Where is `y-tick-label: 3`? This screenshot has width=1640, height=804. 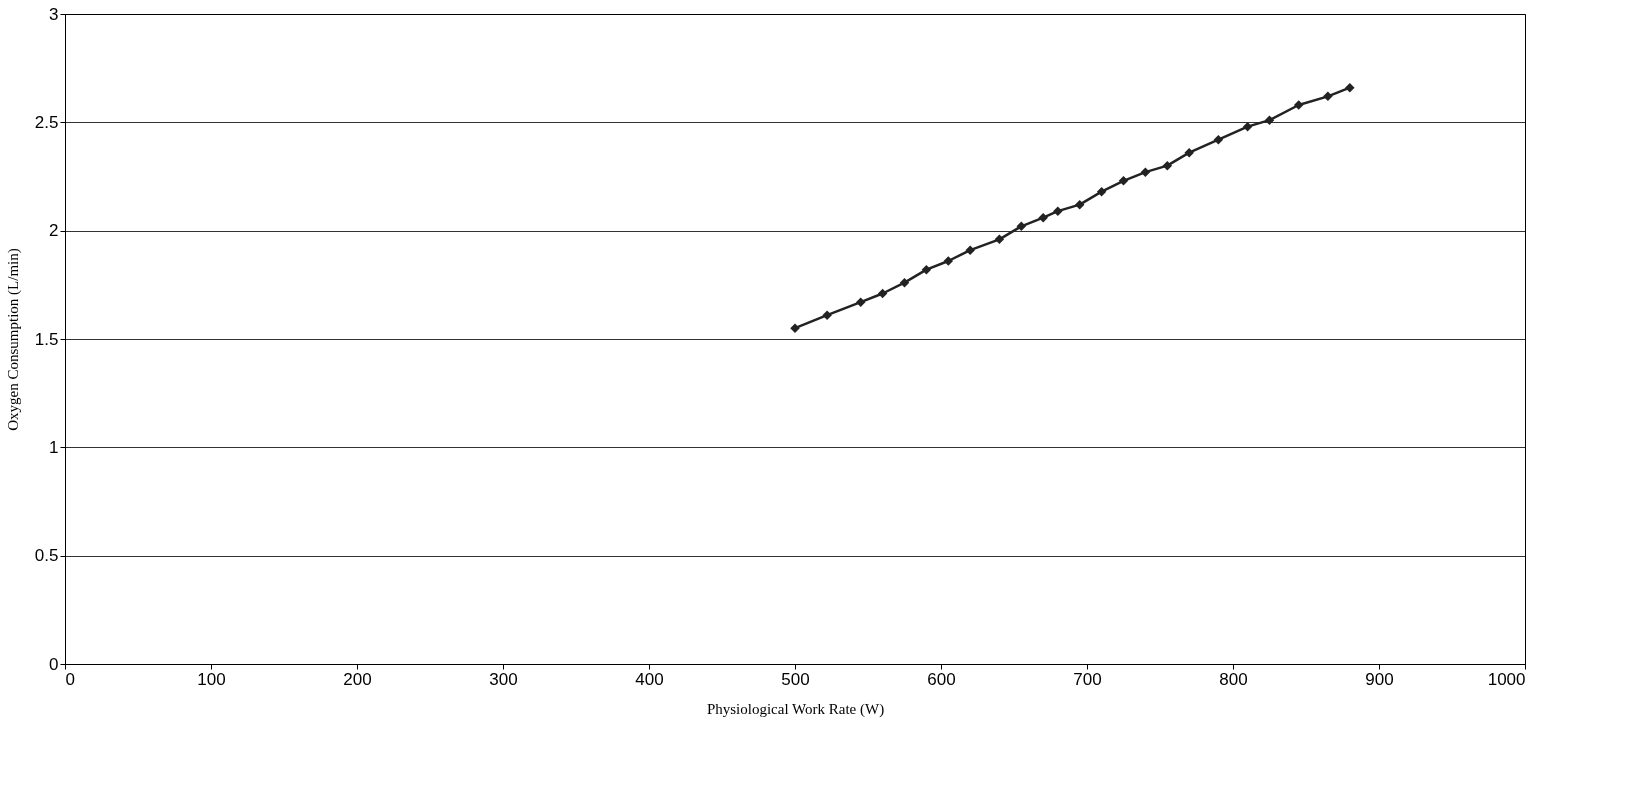 y-tick-label: 3 is located at coordinates (54, 14).